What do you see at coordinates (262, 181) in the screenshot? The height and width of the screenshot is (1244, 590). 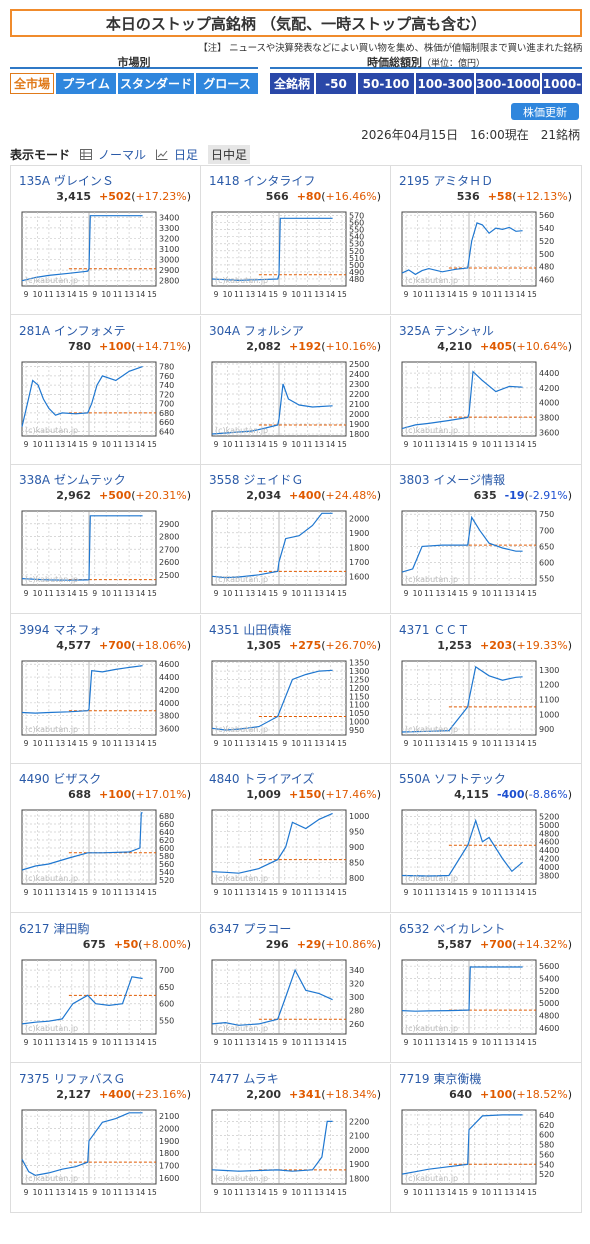 I see `stock-name-link: 1418 インタライフ` at bounding box center [262, 181].